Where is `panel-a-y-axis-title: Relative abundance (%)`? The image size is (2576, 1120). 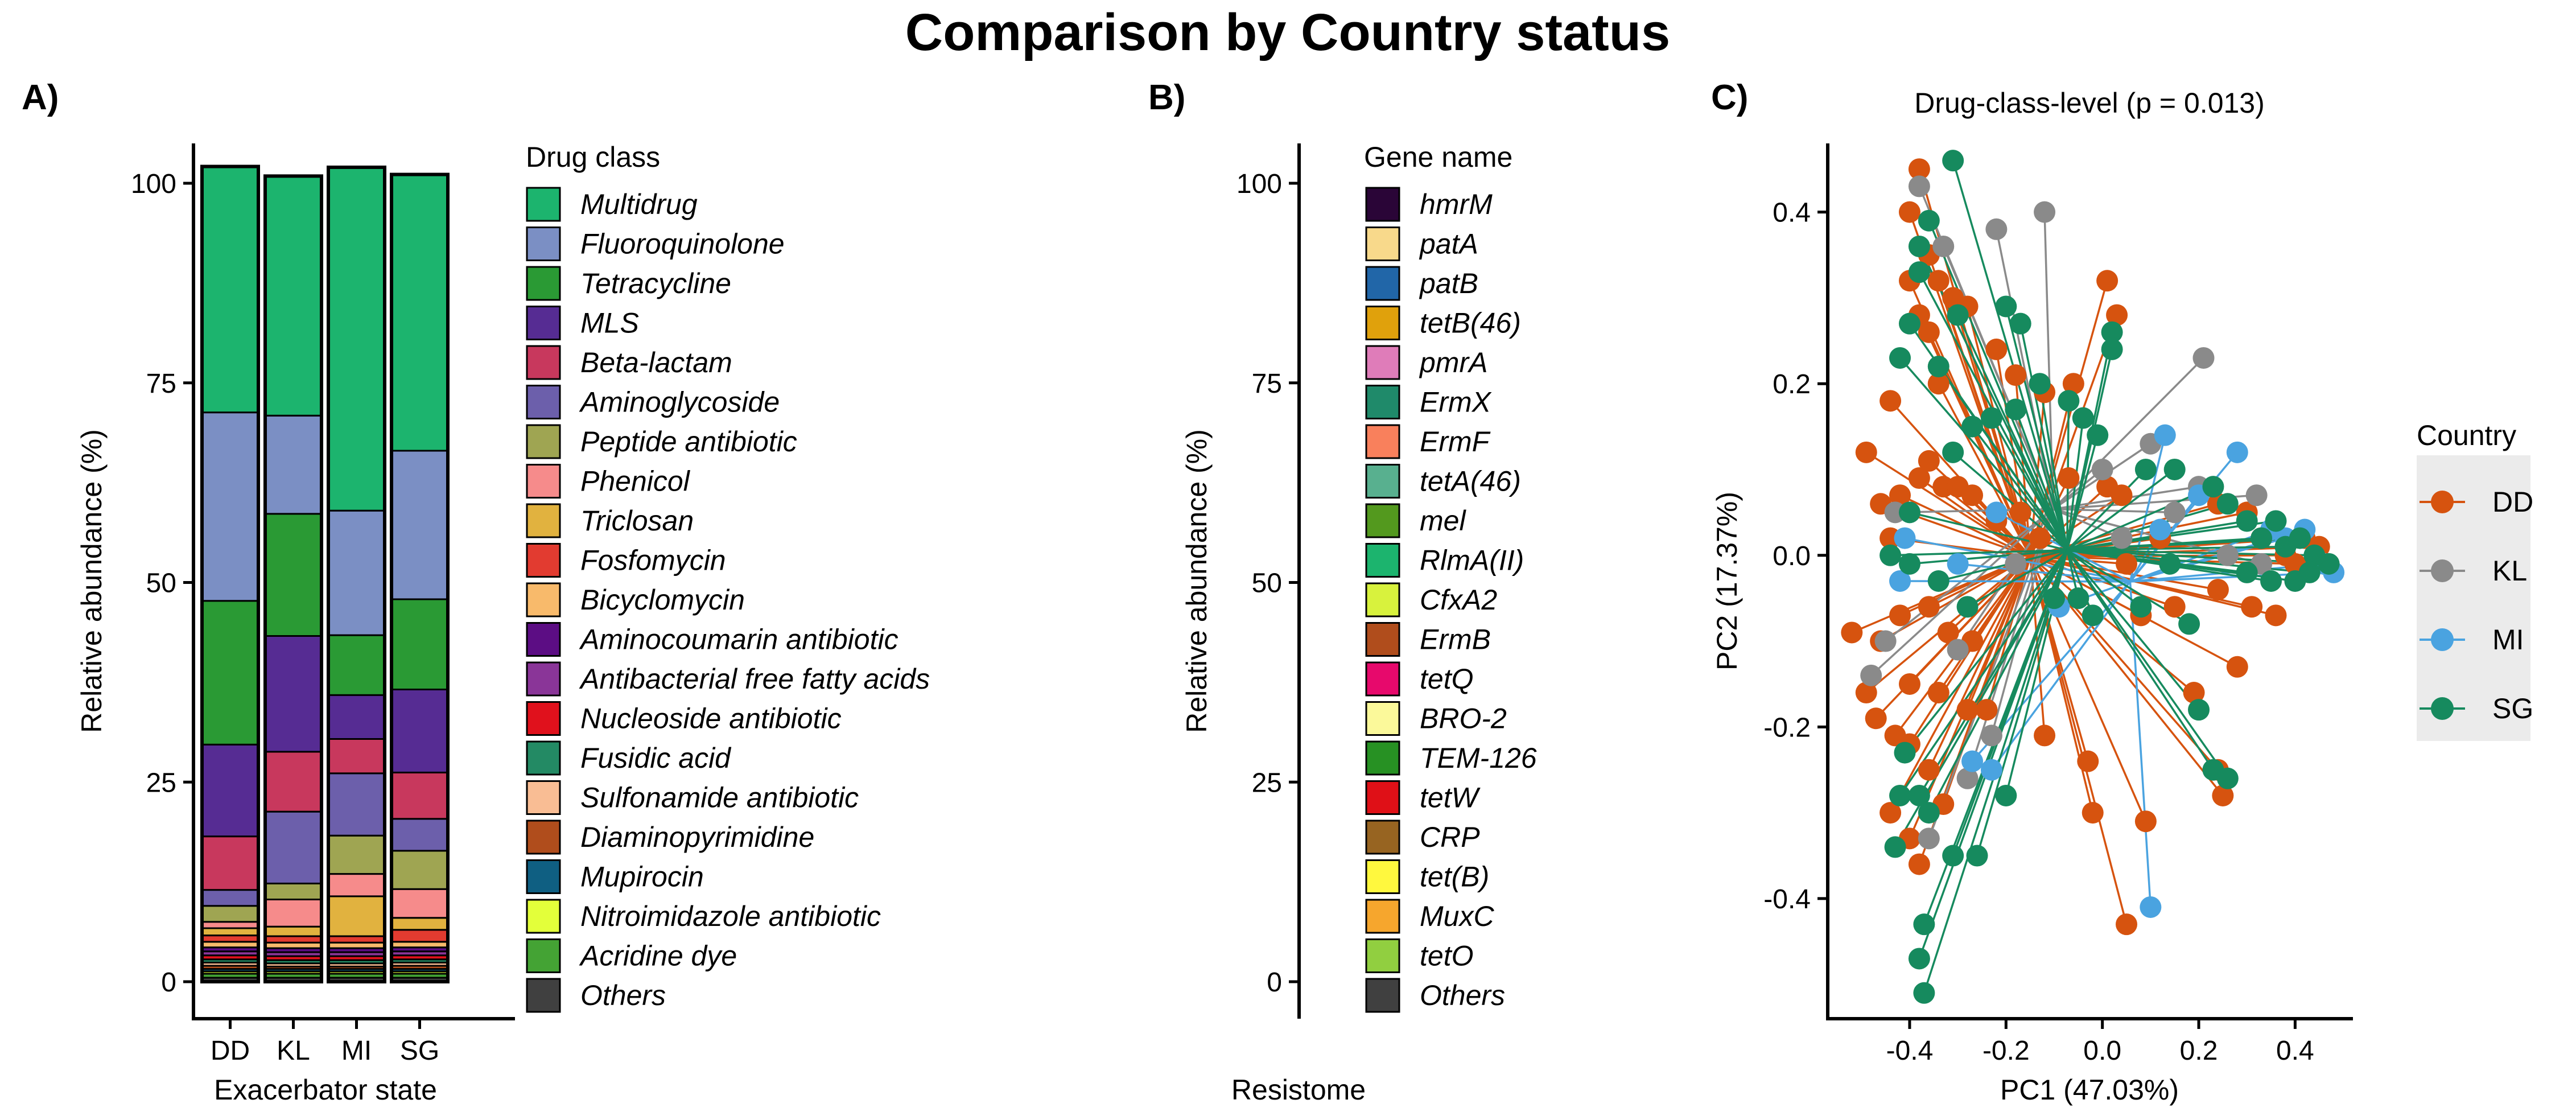
panel-a-y-axis-title: Relative abundance (%) is located at coordinates (92, 581).